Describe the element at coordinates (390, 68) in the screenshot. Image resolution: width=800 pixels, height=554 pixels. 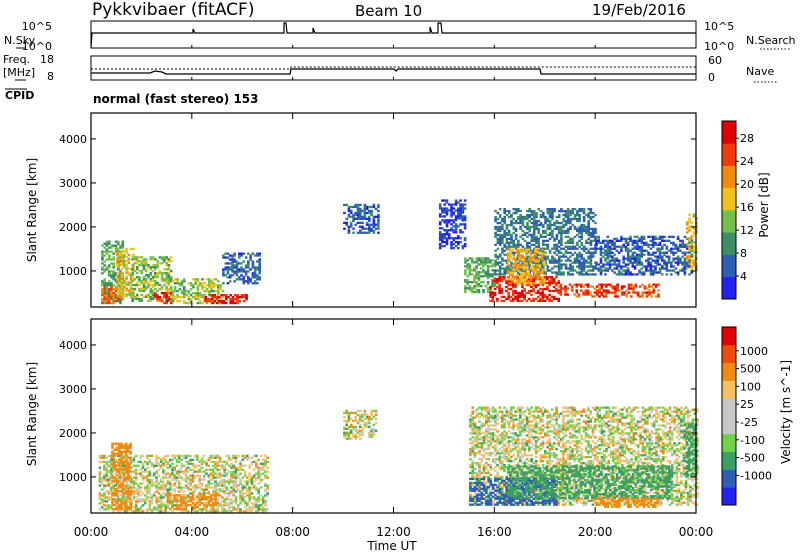
I see `freq-strip: Freq. [MHz] 18 8 60 0 Nave` at that location.